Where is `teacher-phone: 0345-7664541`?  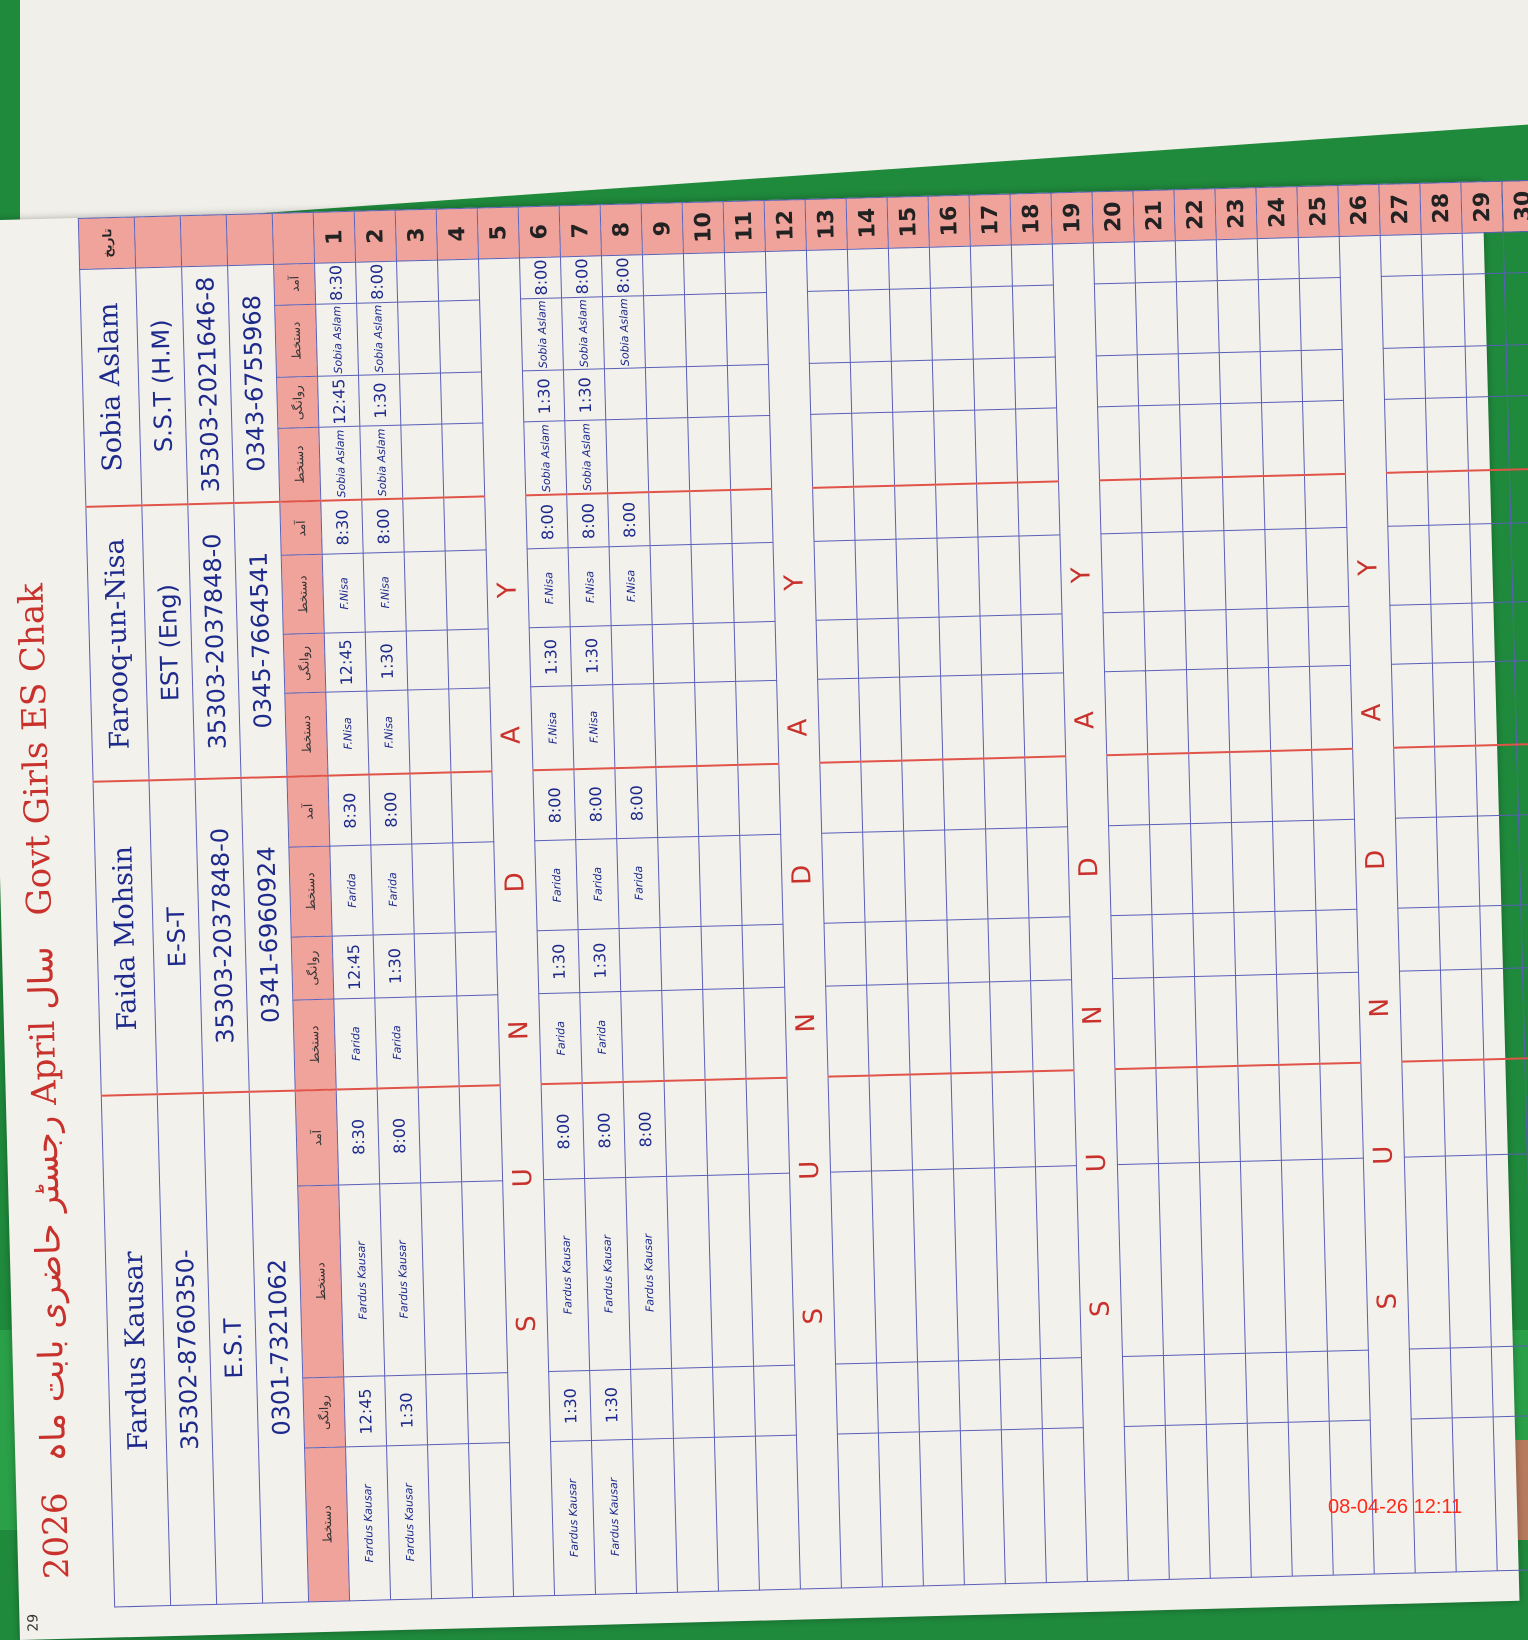
teacher-phone: 0345-7664541 is located at coordinates (260, 640).